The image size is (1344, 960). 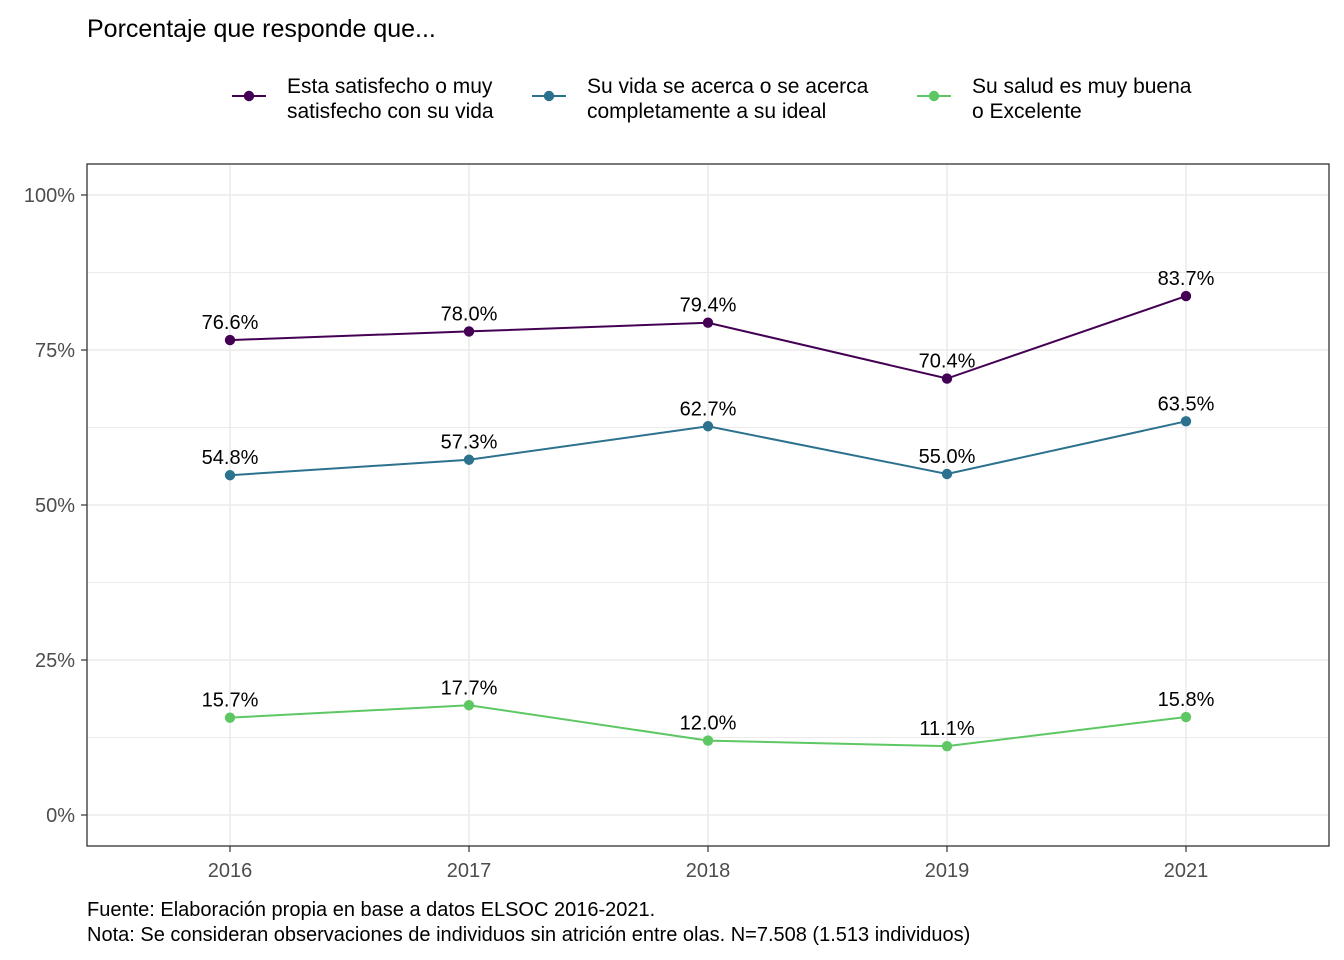 What do you see at coordinates (230, 871) in the screenshot?
I see `x-tick-label: 2016` at bounding box center [230, 871].